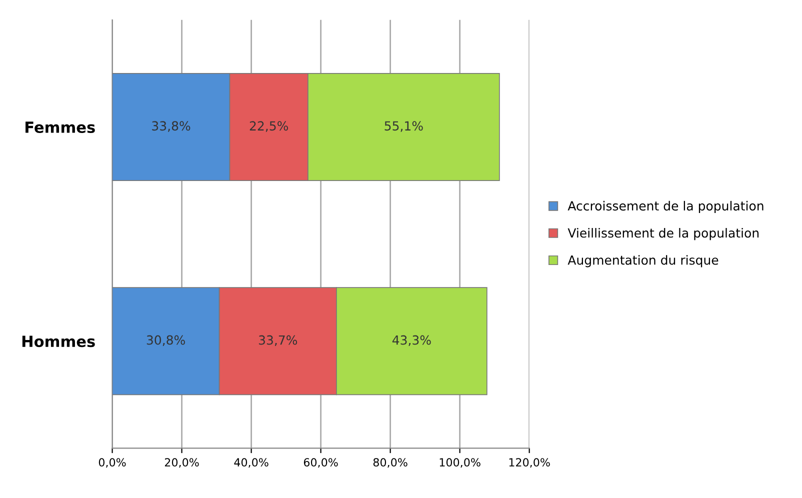 The image size is (802, 498). I want to click on y-tick-label: Femmes, so click(60, 128).